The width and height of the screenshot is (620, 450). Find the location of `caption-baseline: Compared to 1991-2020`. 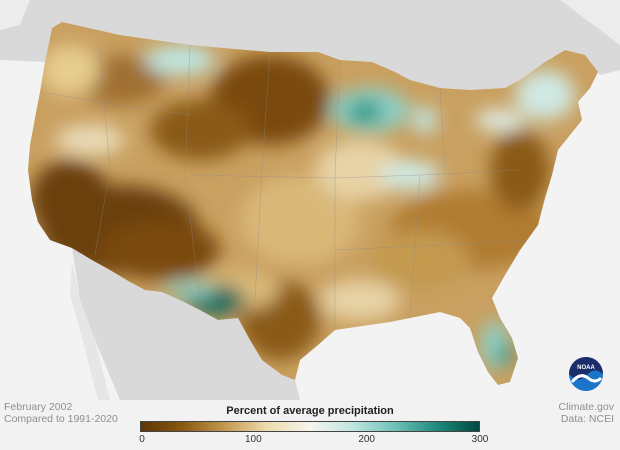

caption-baseline: Compared to 1991-2020 is located at coordinates (61, 419).